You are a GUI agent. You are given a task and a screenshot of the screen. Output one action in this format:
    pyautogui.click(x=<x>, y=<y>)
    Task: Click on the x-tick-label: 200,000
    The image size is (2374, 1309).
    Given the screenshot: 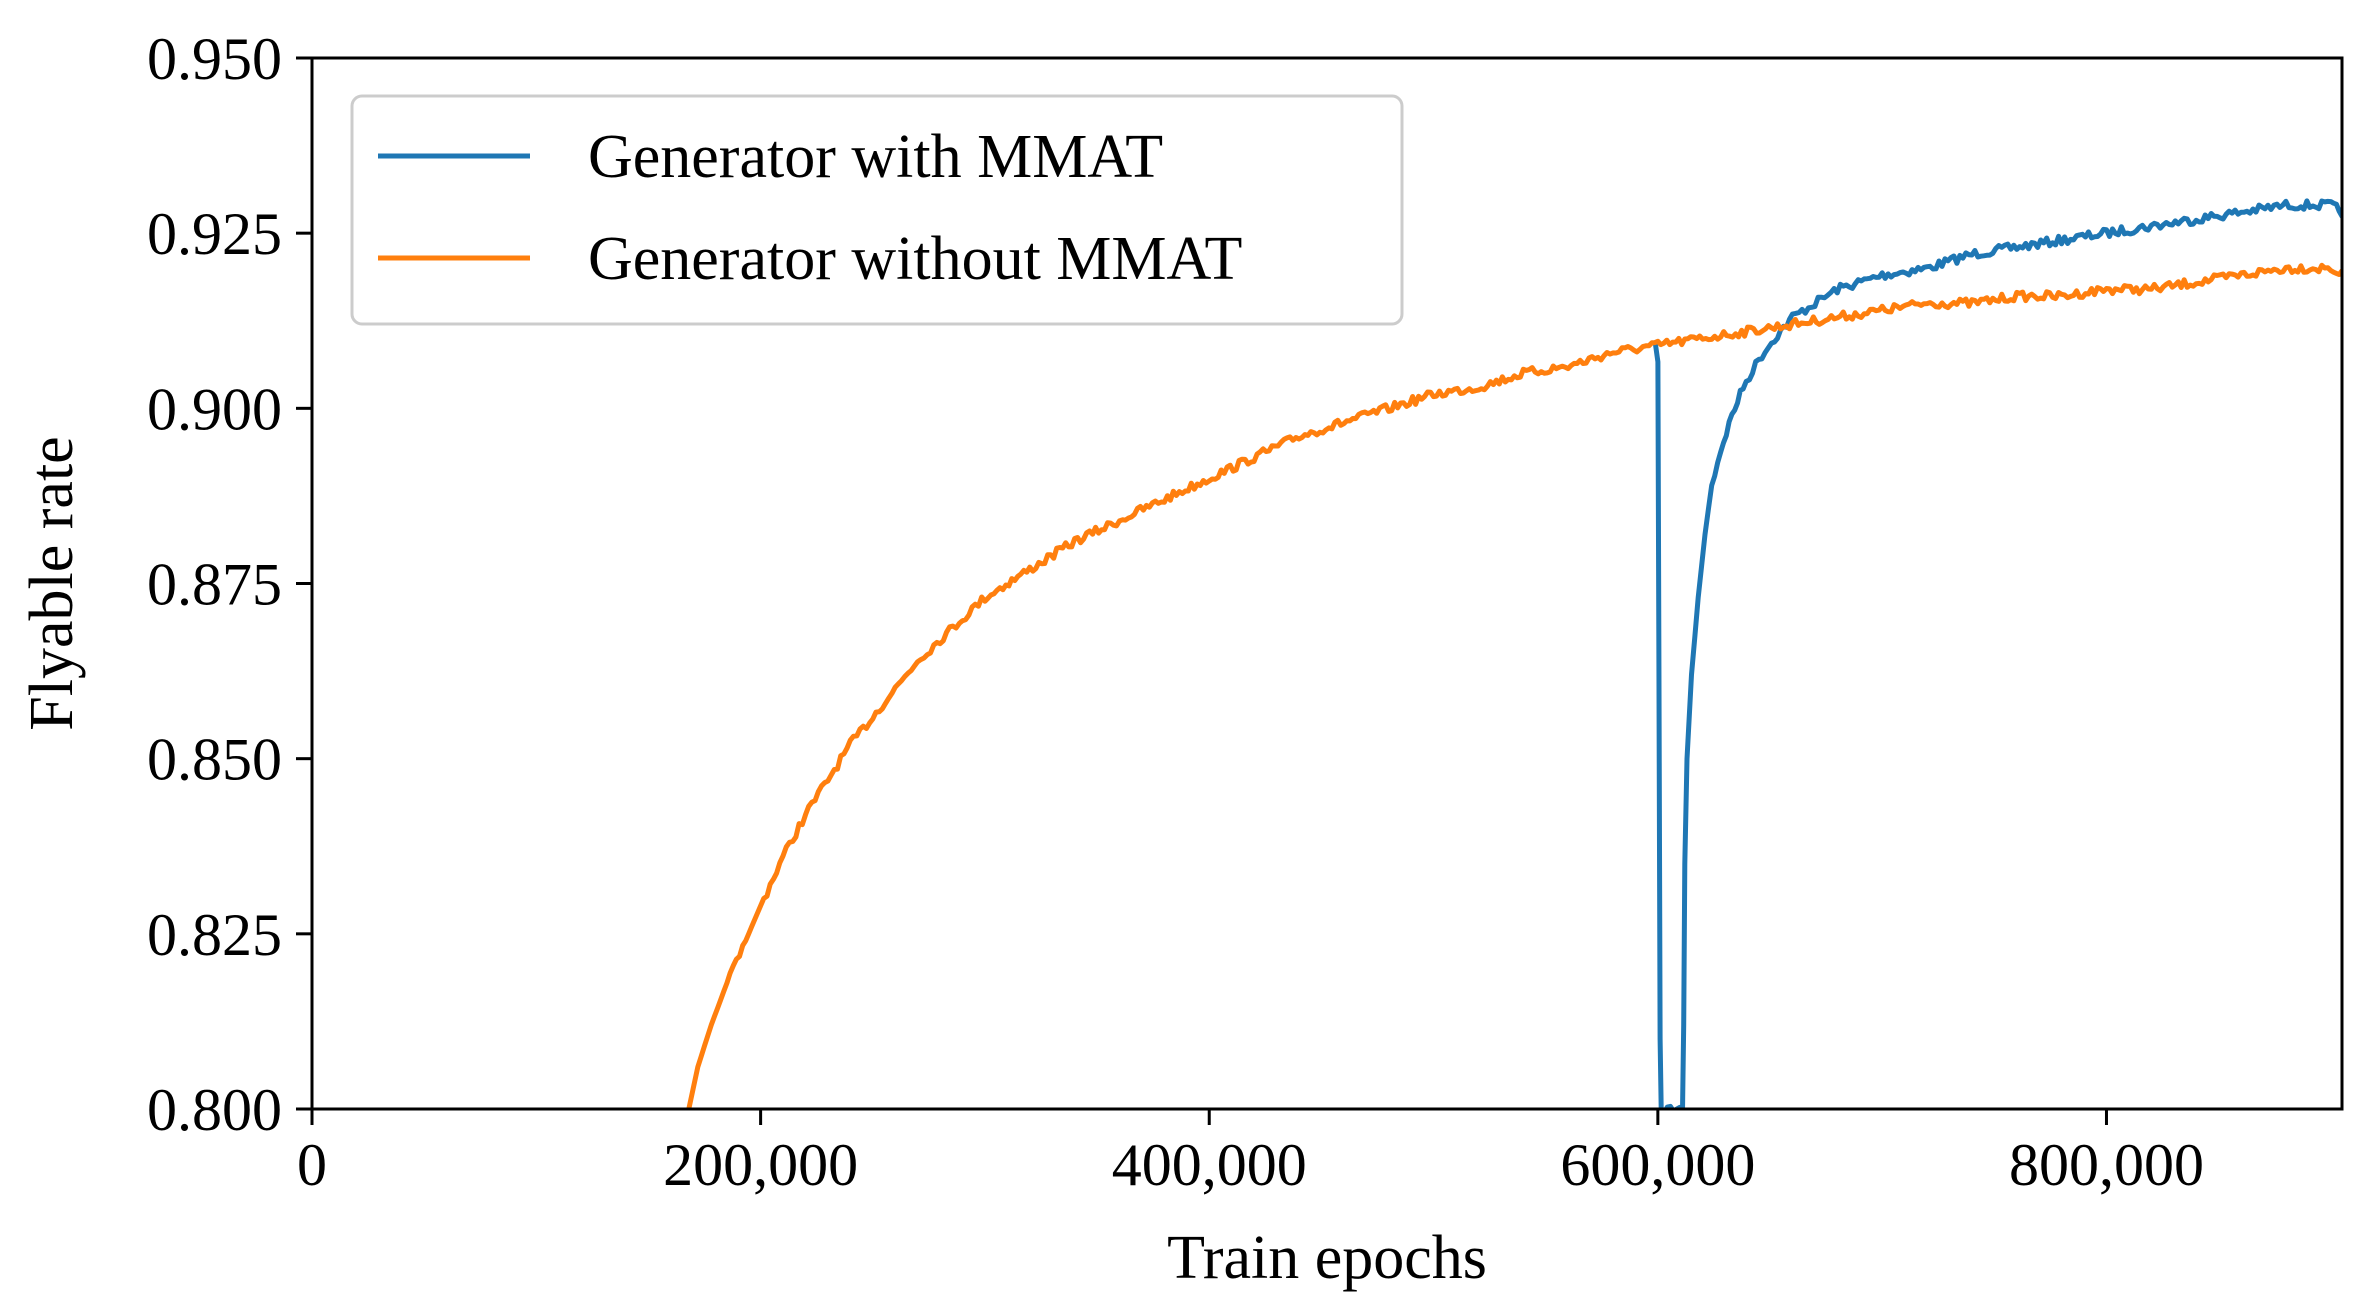 What is the action you would take?
    pyautogui.click(x=760, y=1165)
    